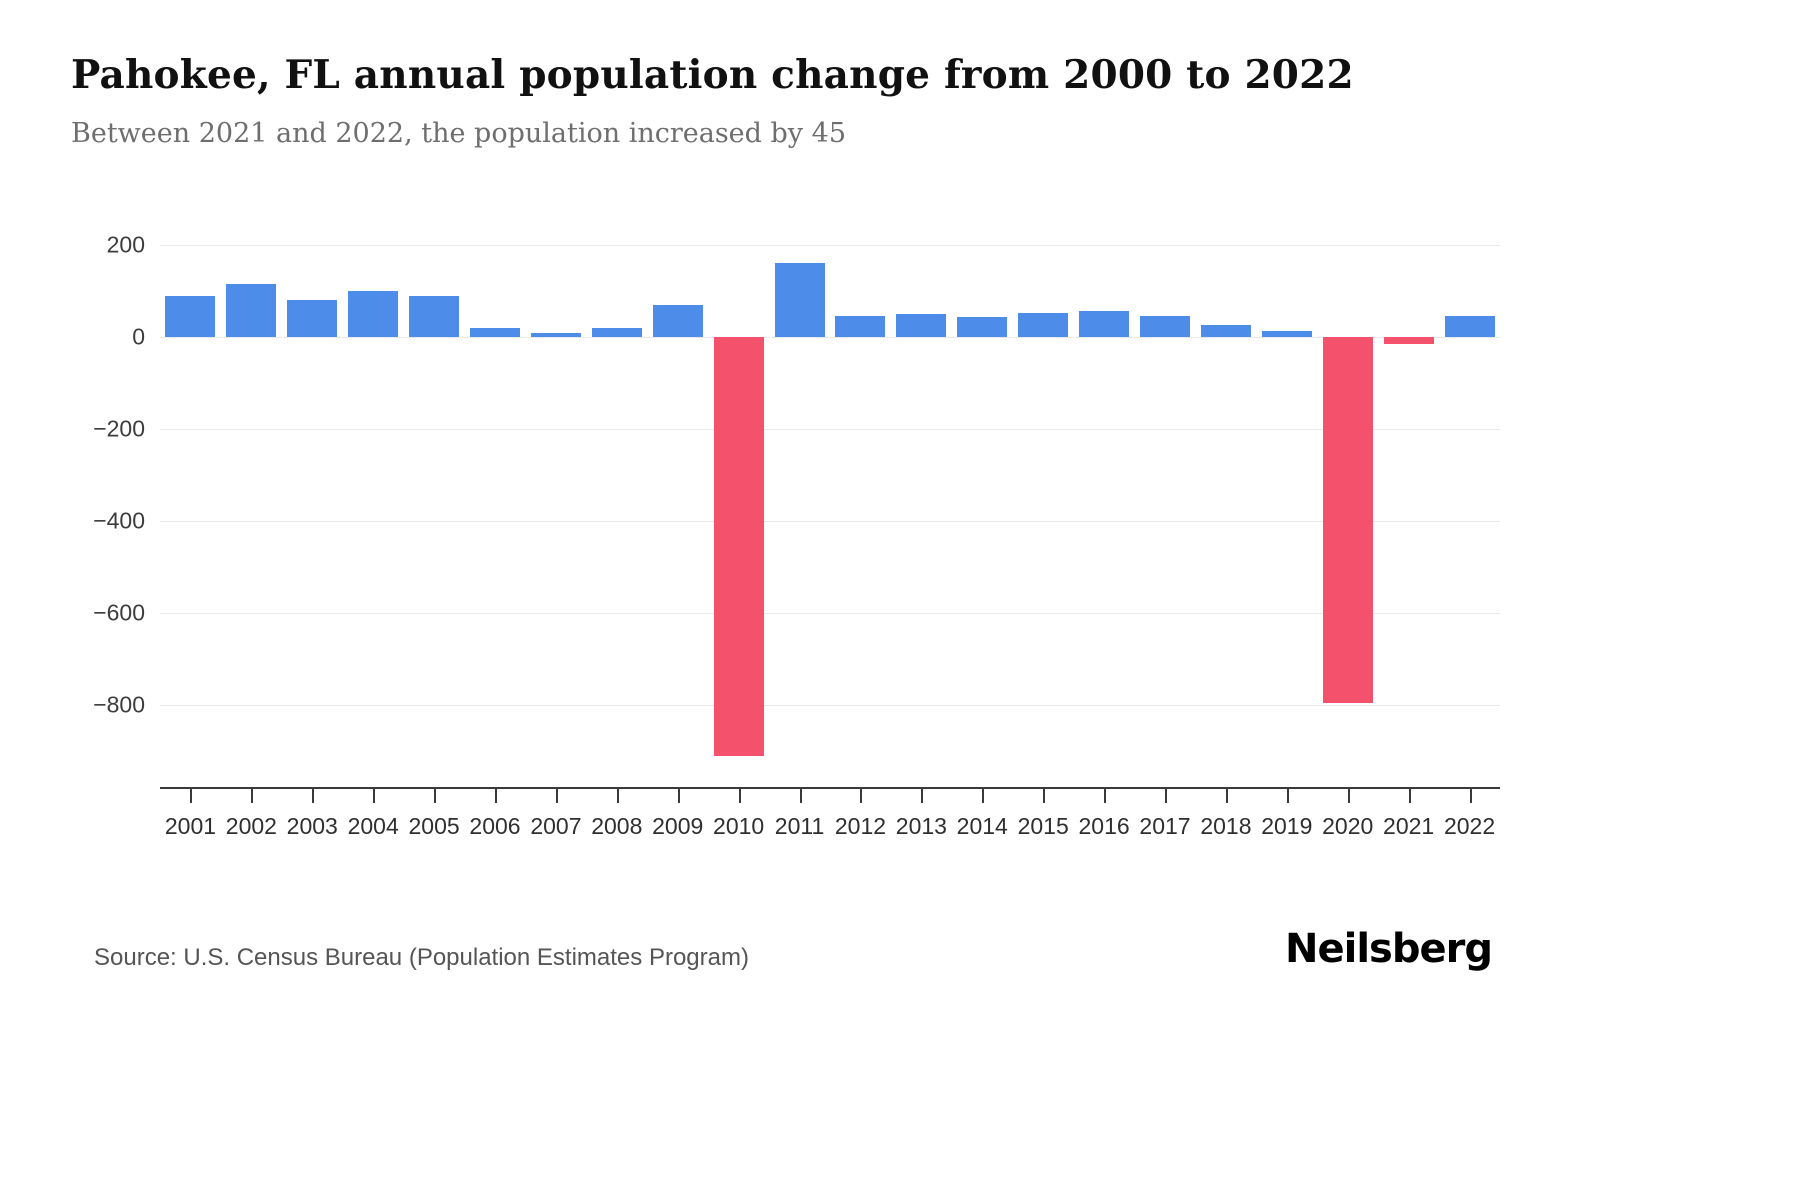 This screenshot has width=1800, height=1200. Describe the element at coordinates (1469, 826) in the screenshot. I see `x-axis-tick-label: 2022` at that location.